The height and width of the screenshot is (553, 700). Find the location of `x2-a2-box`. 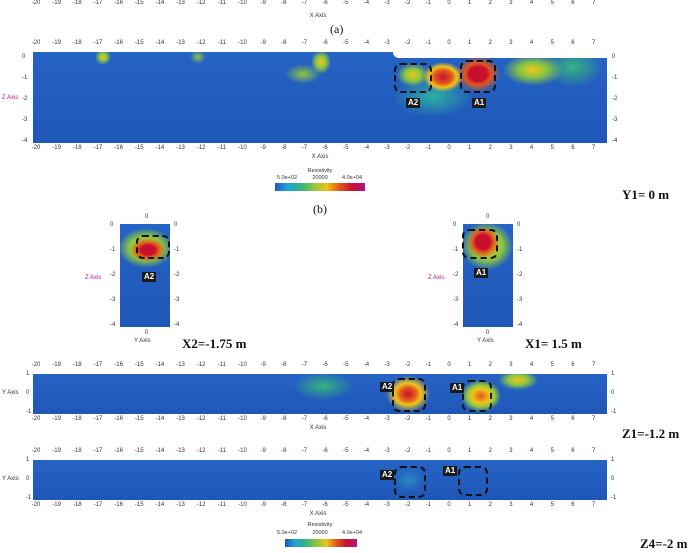

x2-a2-box is located at coordinates (153, 247).